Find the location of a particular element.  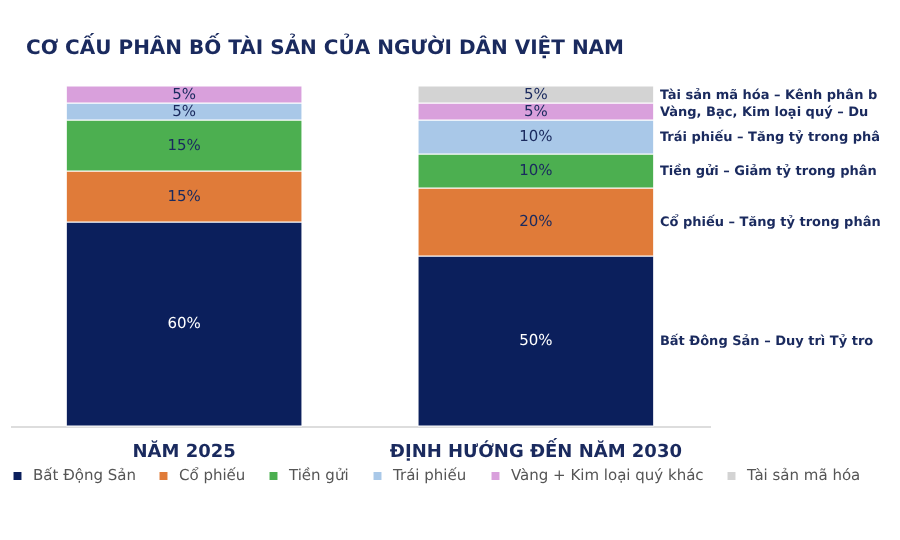

chart-title: CƠ CẤU PHÂN BỐ TÀI SẢN CỦA NGƯỜI DÂN VIỆT NAM is located at coordinates (325, 45).